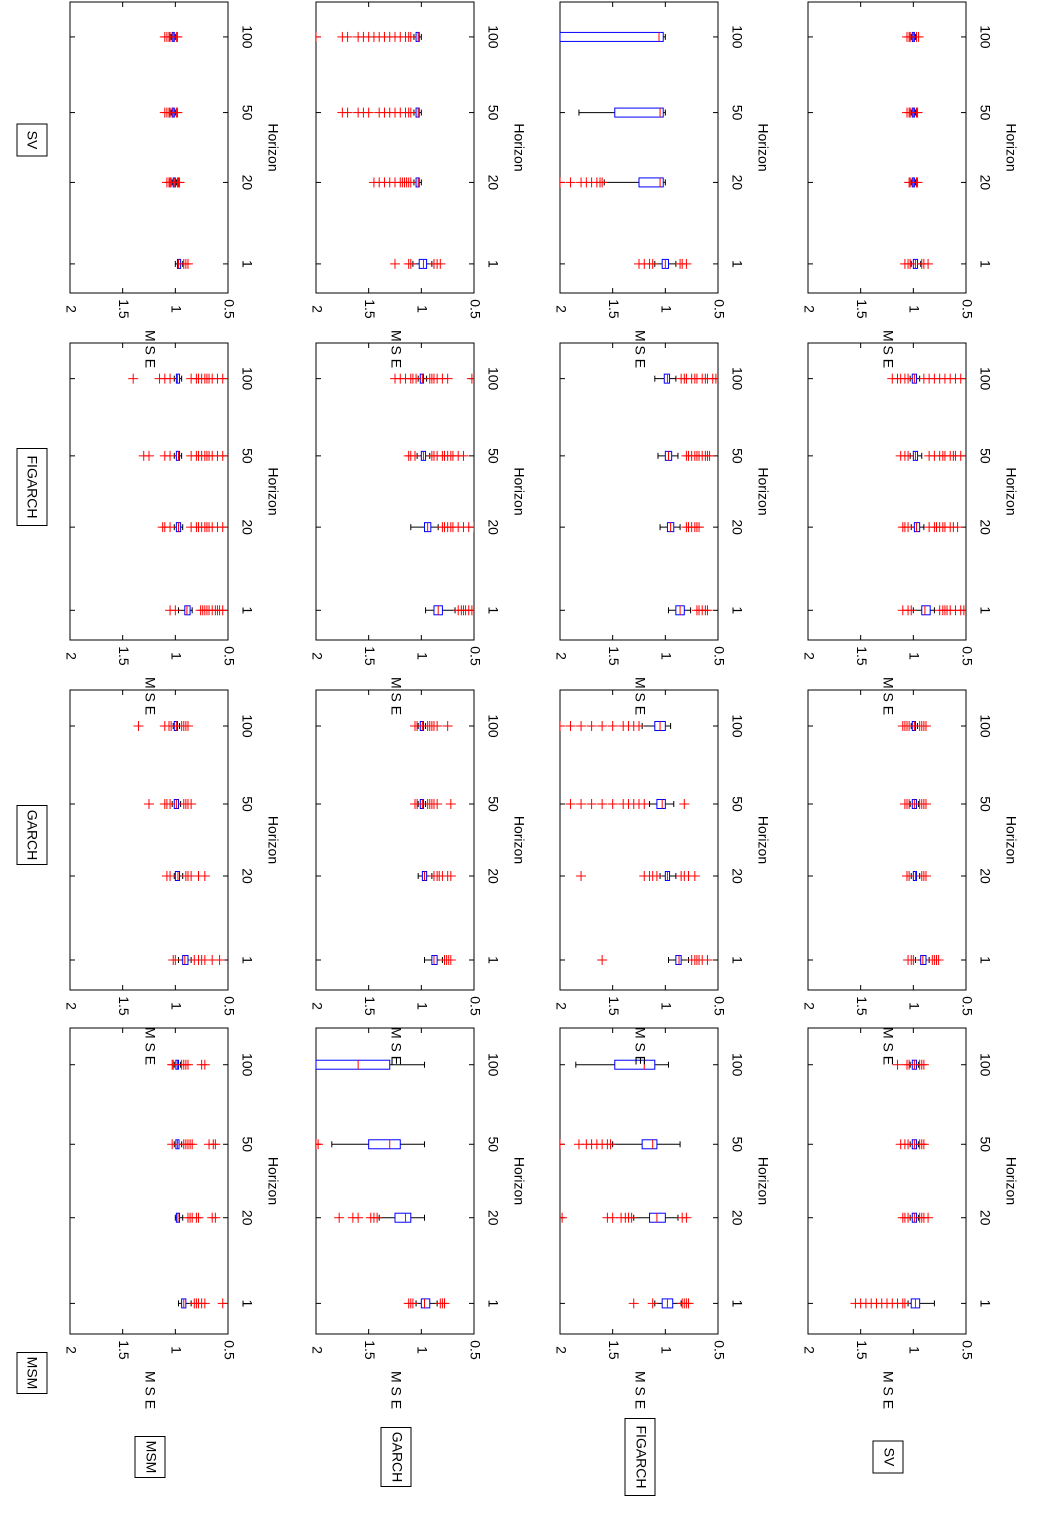 This screenshot has width=1038, height=1520. I want to click on row-header-label: GARCH, so click(397, 1457).